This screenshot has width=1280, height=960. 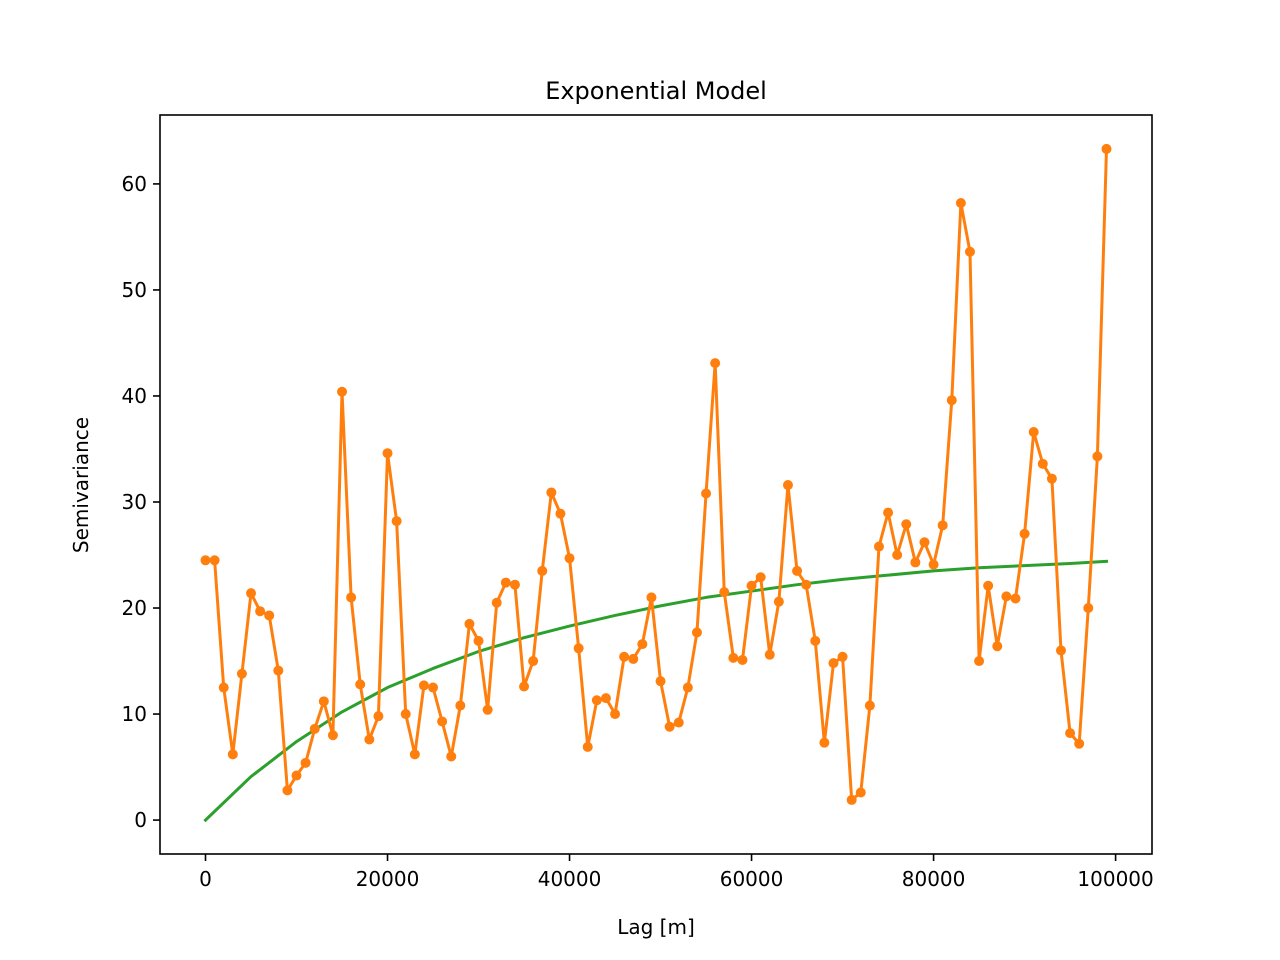 I want to click on y-tick-label: 60, so click(x=134, y=184).